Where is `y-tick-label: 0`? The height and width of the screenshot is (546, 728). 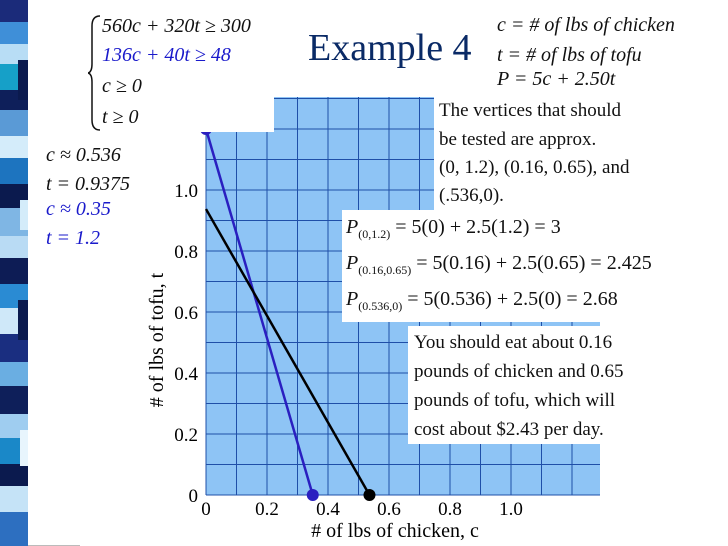
y-tick-label: 0 is located at coordinates (194, 496).